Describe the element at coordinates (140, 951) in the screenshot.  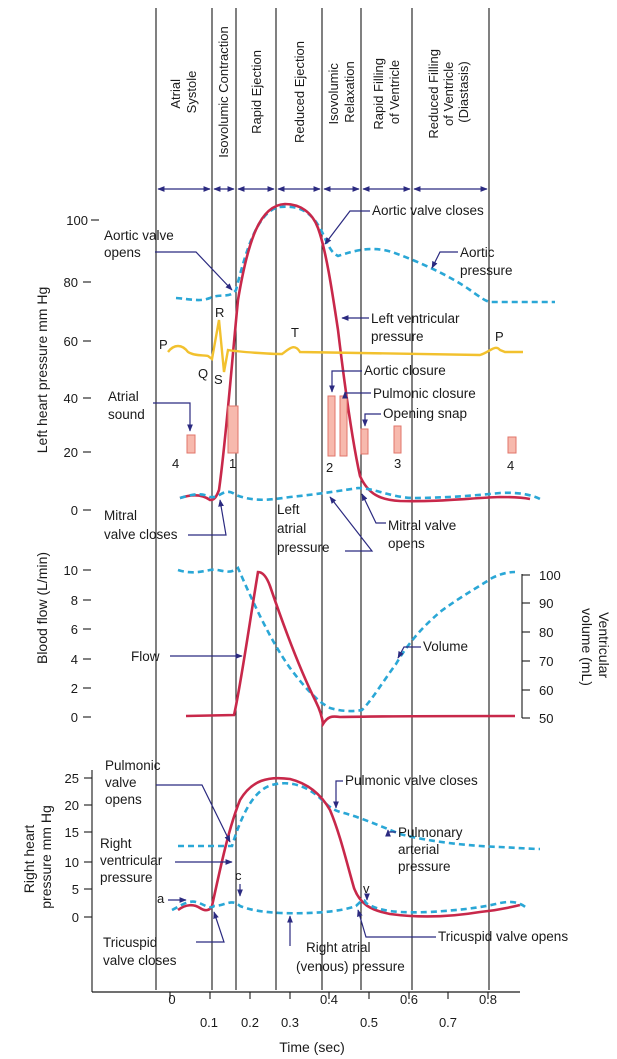
I see `label-tricuspid-valve-closes: Tricuspid valve closes` at that location.